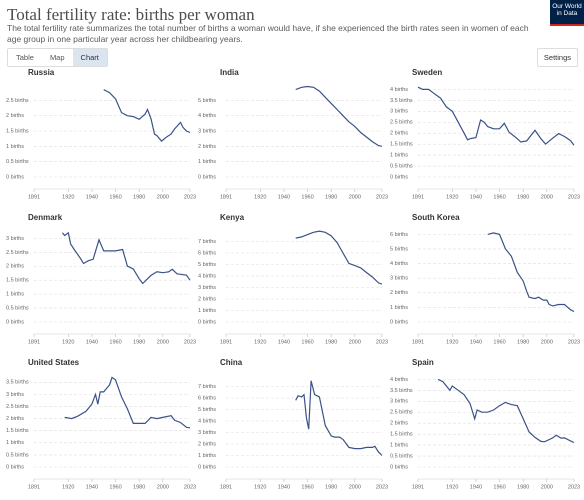 This screenshot has width=584, height=500. What do you see at coordinates (436, 217) in the screenshot?
I see `panel-title: South Korea` at bounding box center [436, 217].